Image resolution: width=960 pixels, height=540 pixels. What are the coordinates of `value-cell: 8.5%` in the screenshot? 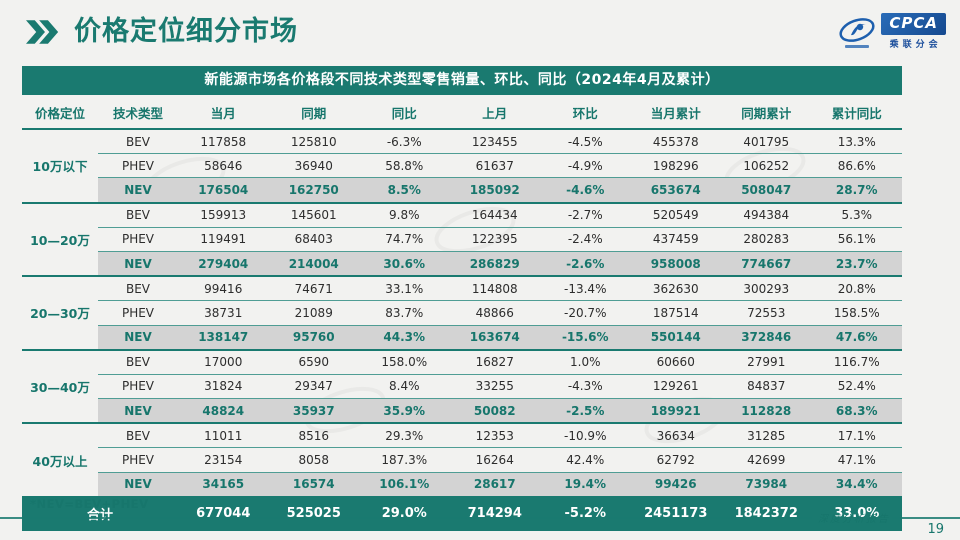 It's located at (404, 190).